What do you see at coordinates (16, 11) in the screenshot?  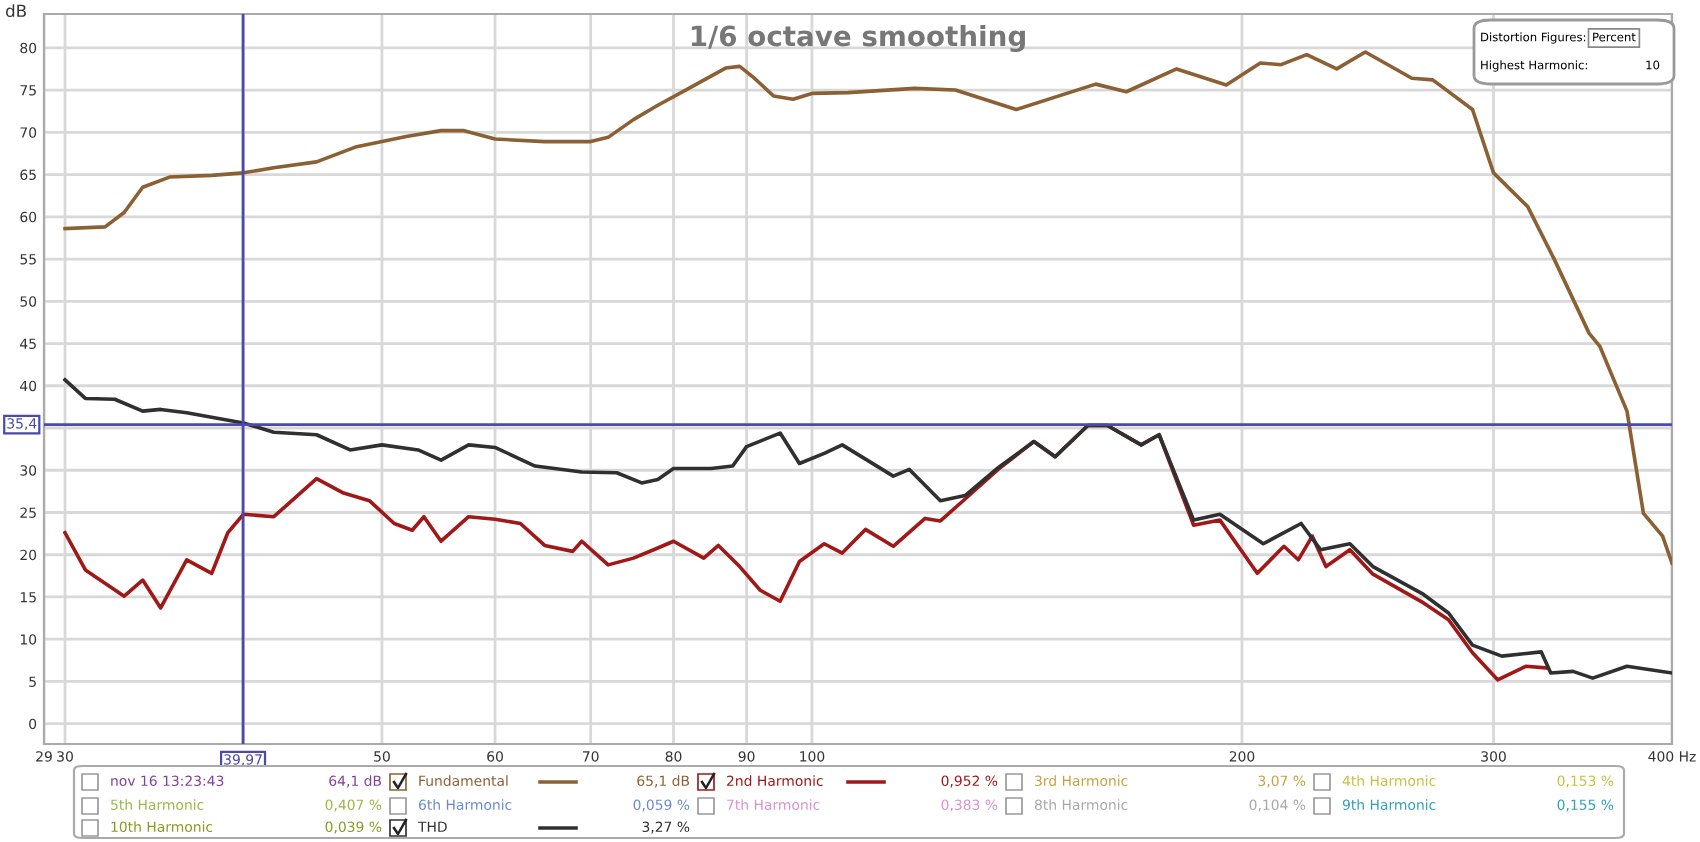 I see `y-axis-title: dB` at bounding box center [16, 11].